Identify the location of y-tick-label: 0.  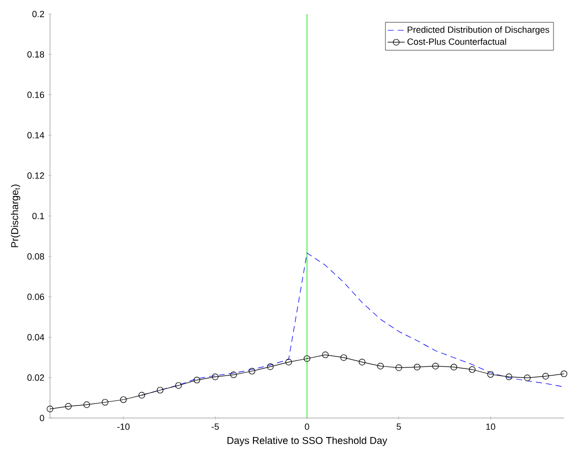
(42, 418).